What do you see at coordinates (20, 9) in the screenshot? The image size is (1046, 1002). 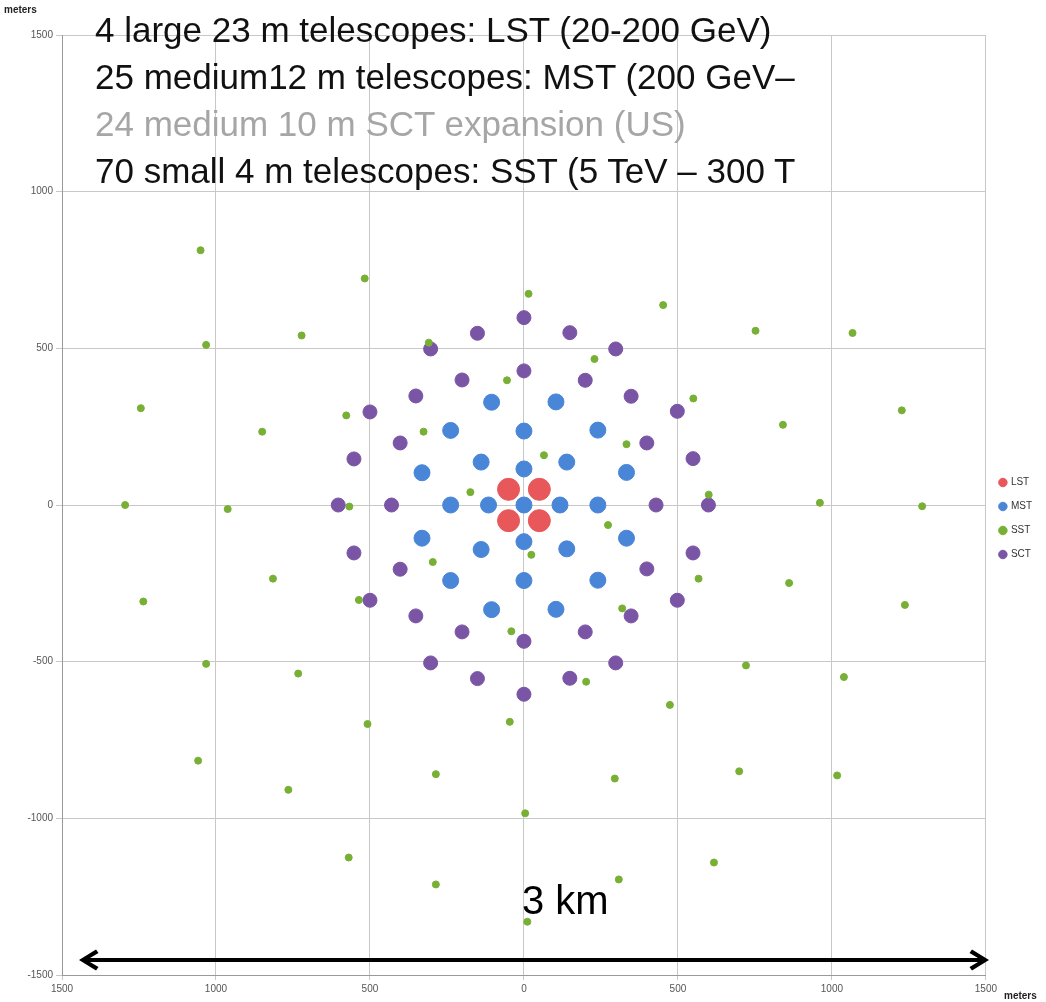 I see `y-axis-title: meters` at bounding box center [20, 9].